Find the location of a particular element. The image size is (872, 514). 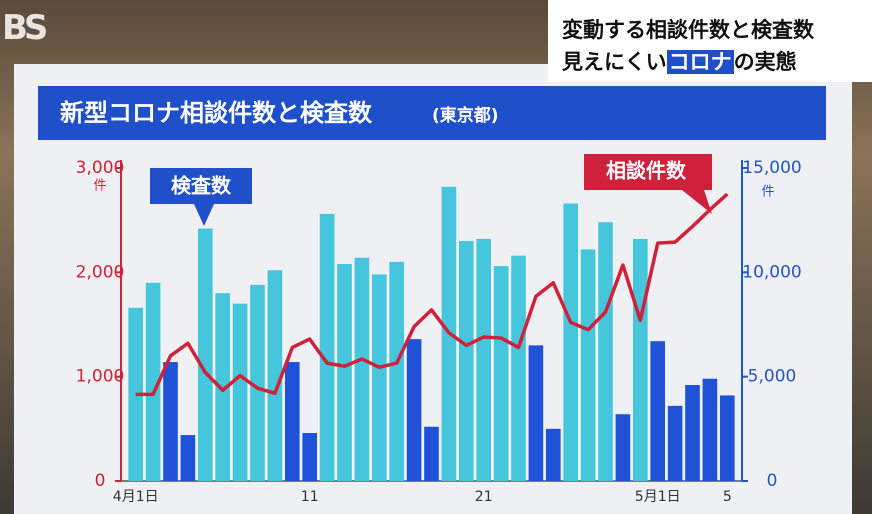

y2-tick-label: 5,000 is located at coordinates (772, 377).